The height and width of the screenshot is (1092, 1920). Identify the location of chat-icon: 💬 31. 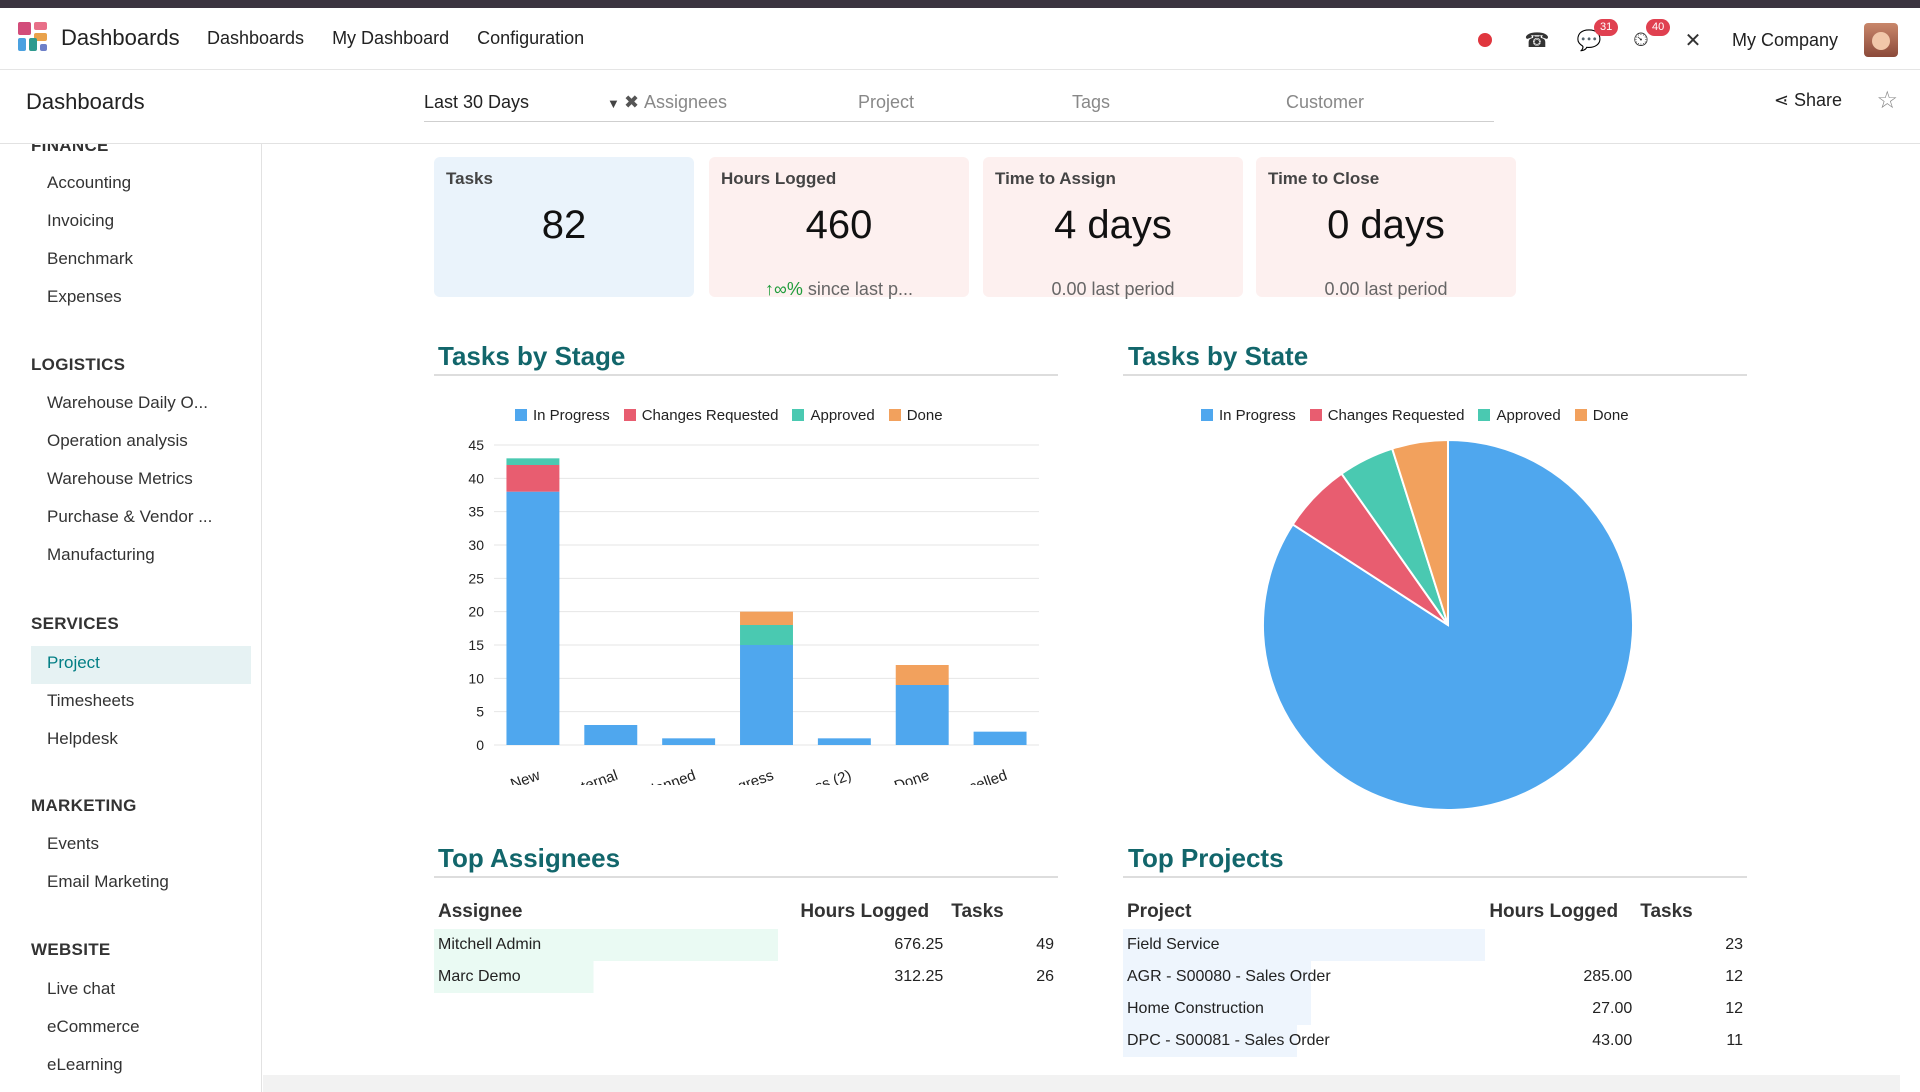
(1597, 36).